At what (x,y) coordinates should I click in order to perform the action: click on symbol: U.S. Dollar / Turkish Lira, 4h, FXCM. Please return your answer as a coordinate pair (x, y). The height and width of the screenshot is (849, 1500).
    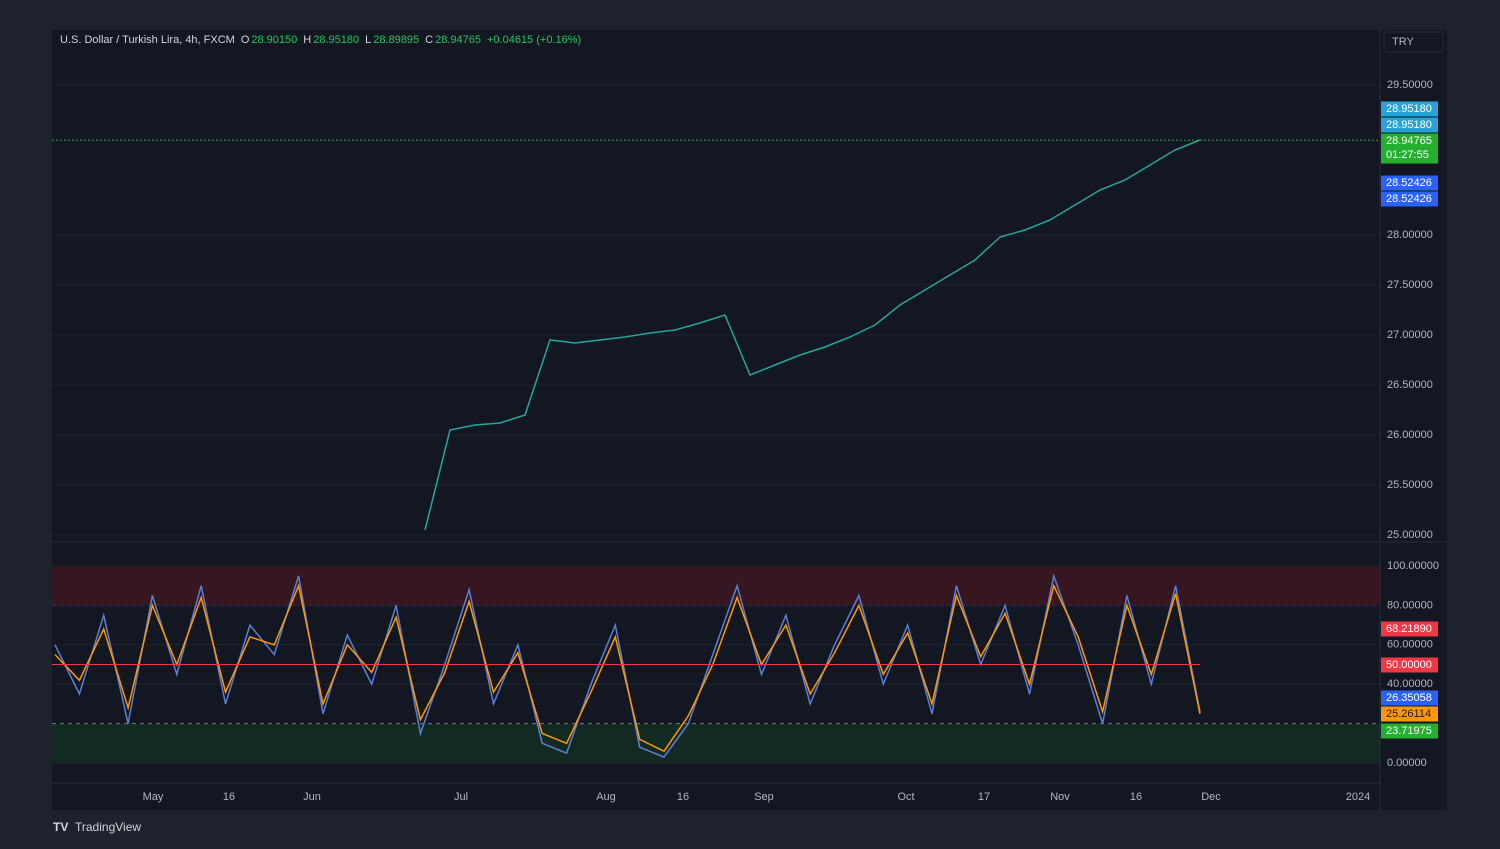
    Looking at the image, I should click on (147, 40).